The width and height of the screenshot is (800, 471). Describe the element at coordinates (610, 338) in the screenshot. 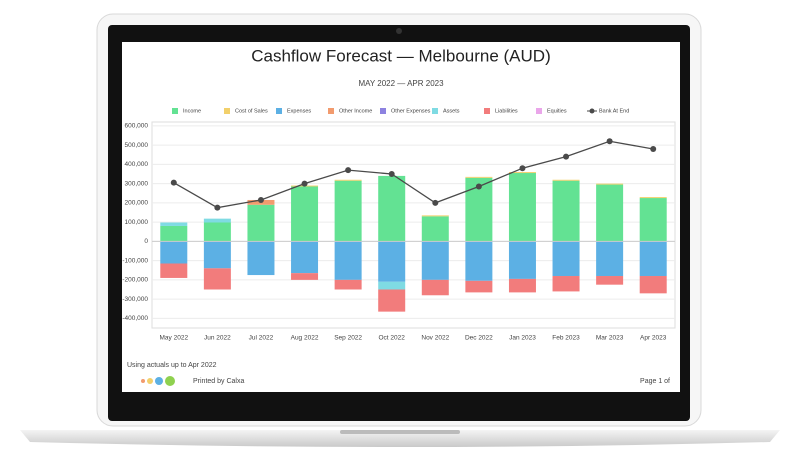

I see `x-tick-label: Mar 2023` at that location.